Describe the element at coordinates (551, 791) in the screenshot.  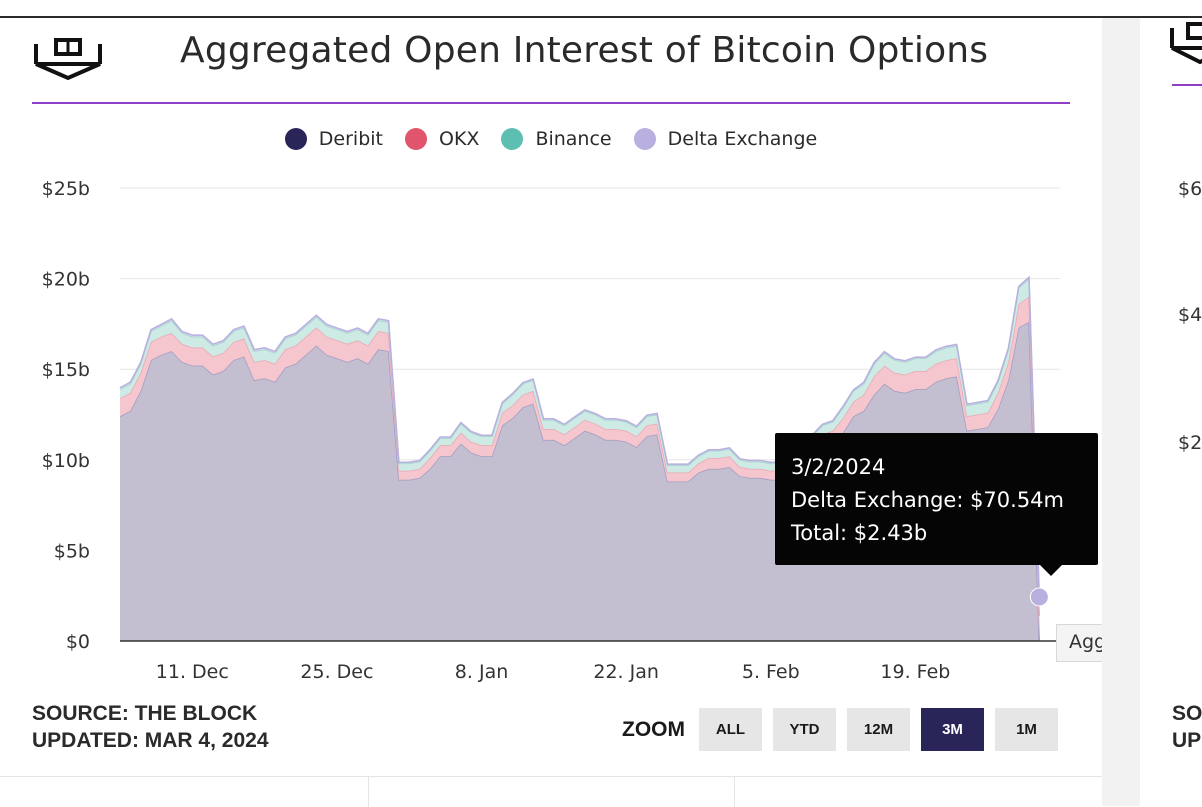
I see `bottom-panel-row` at that location.